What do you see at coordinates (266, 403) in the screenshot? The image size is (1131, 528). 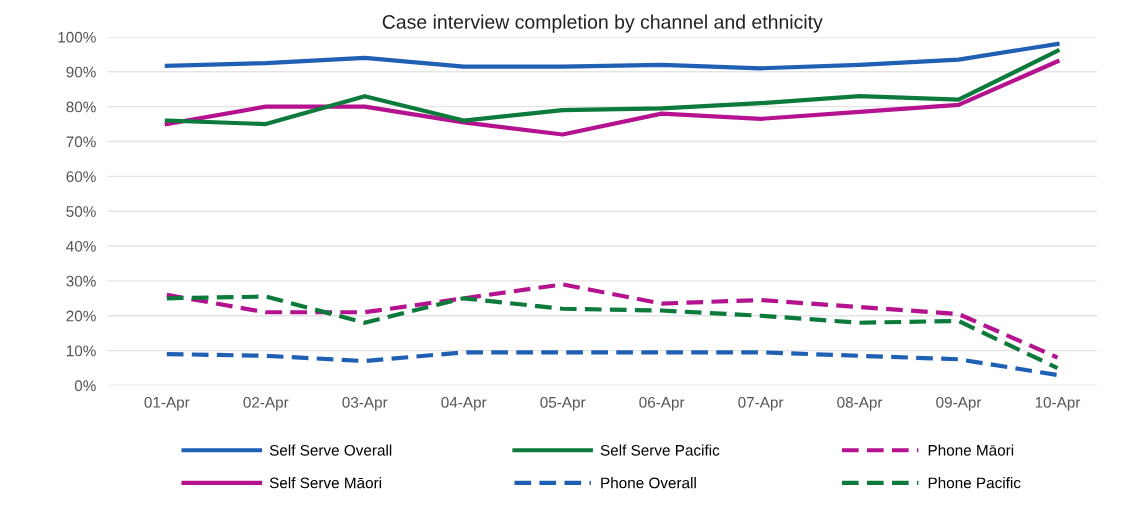 I see `x-tick-label: 02-Apr` at bounding box center [266, 403].